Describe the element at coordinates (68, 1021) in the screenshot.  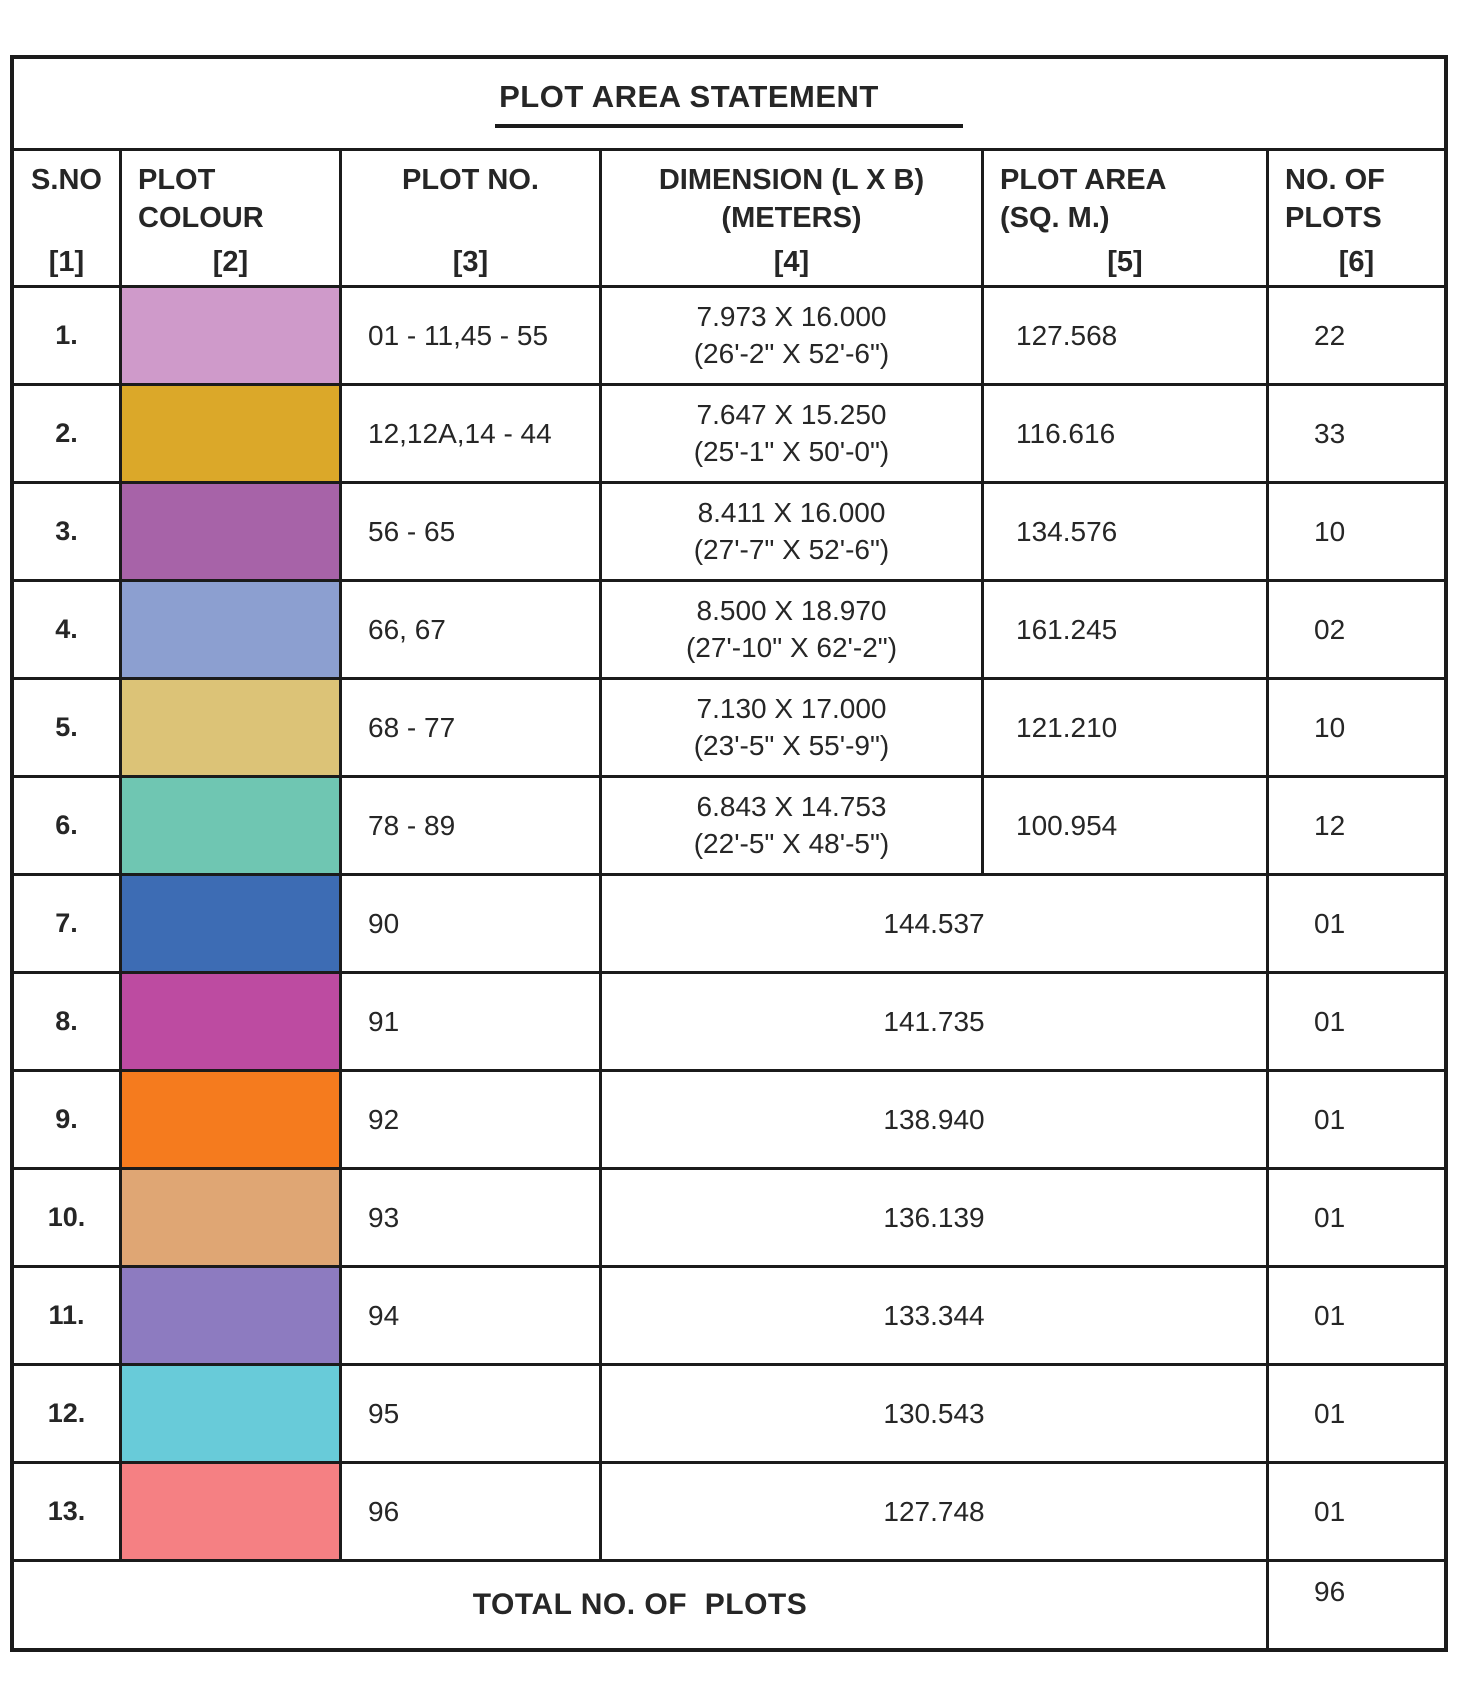
I see `sno-cell: 8.` at that location.